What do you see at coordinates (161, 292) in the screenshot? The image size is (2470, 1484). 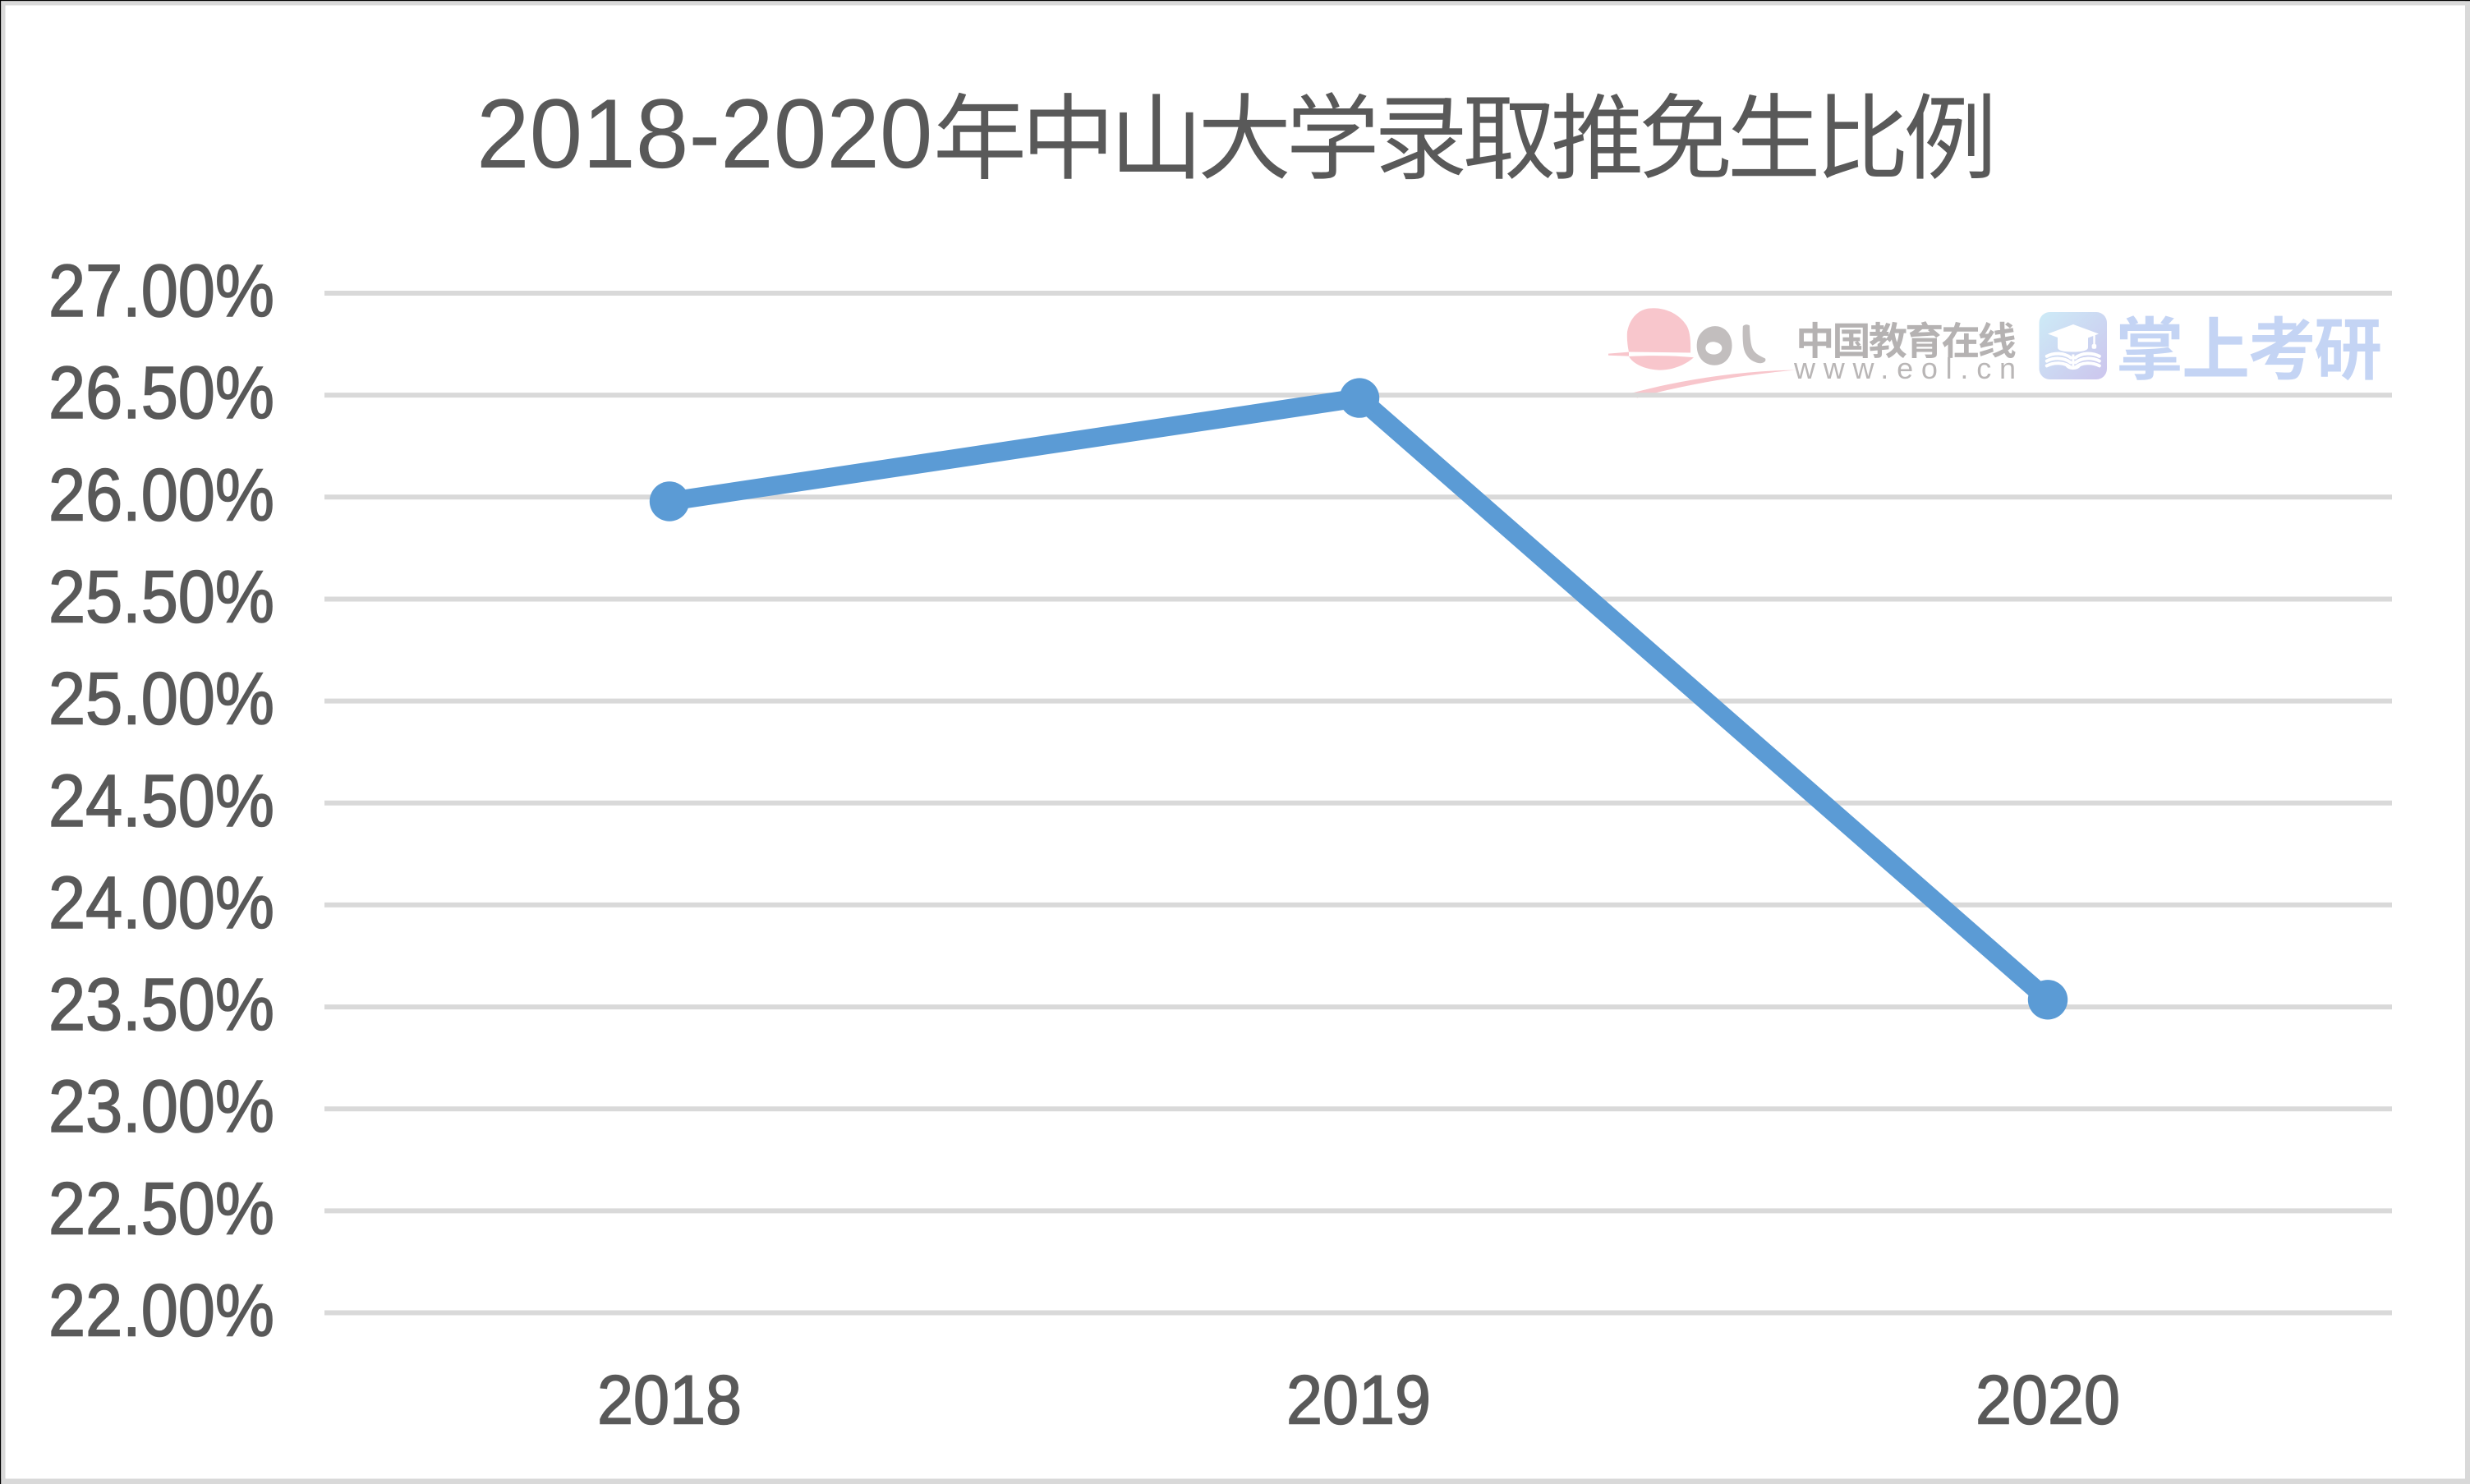 I see `svg-text: 27.00%` at bounding box center [161, 292].